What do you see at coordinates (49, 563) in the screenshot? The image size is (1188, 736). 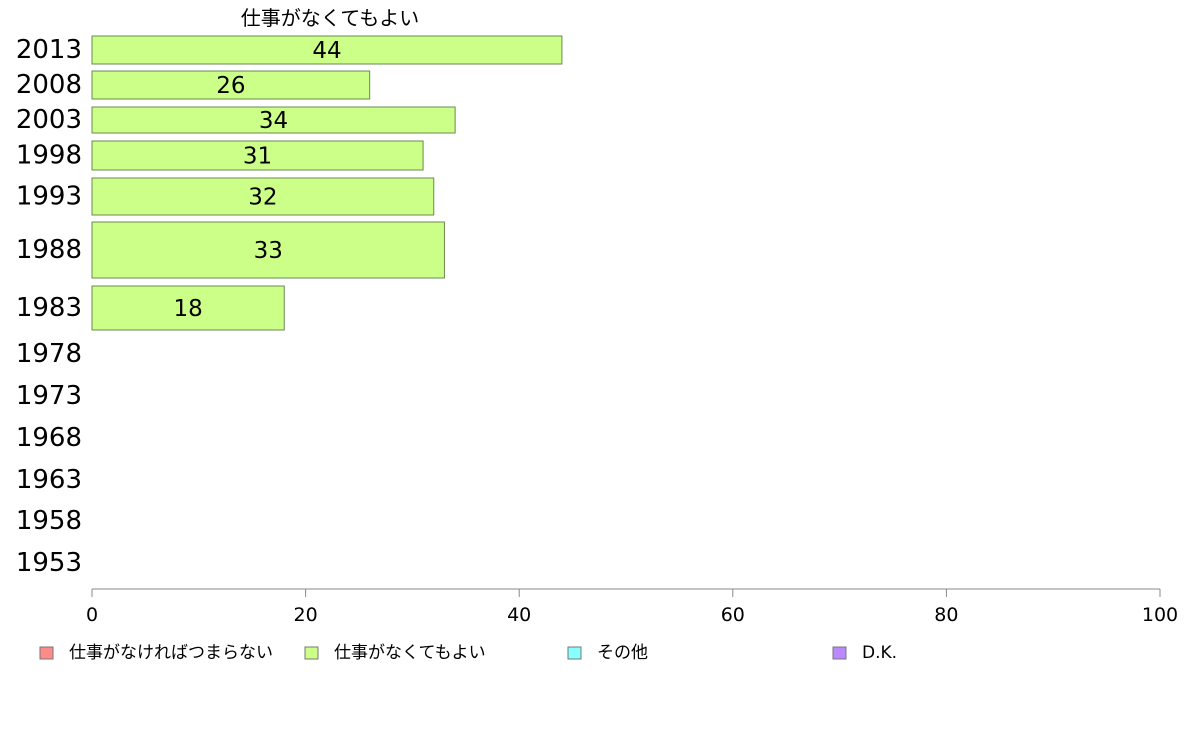 I see `y-tick-label: 1953` at bounding box center [49, 563].